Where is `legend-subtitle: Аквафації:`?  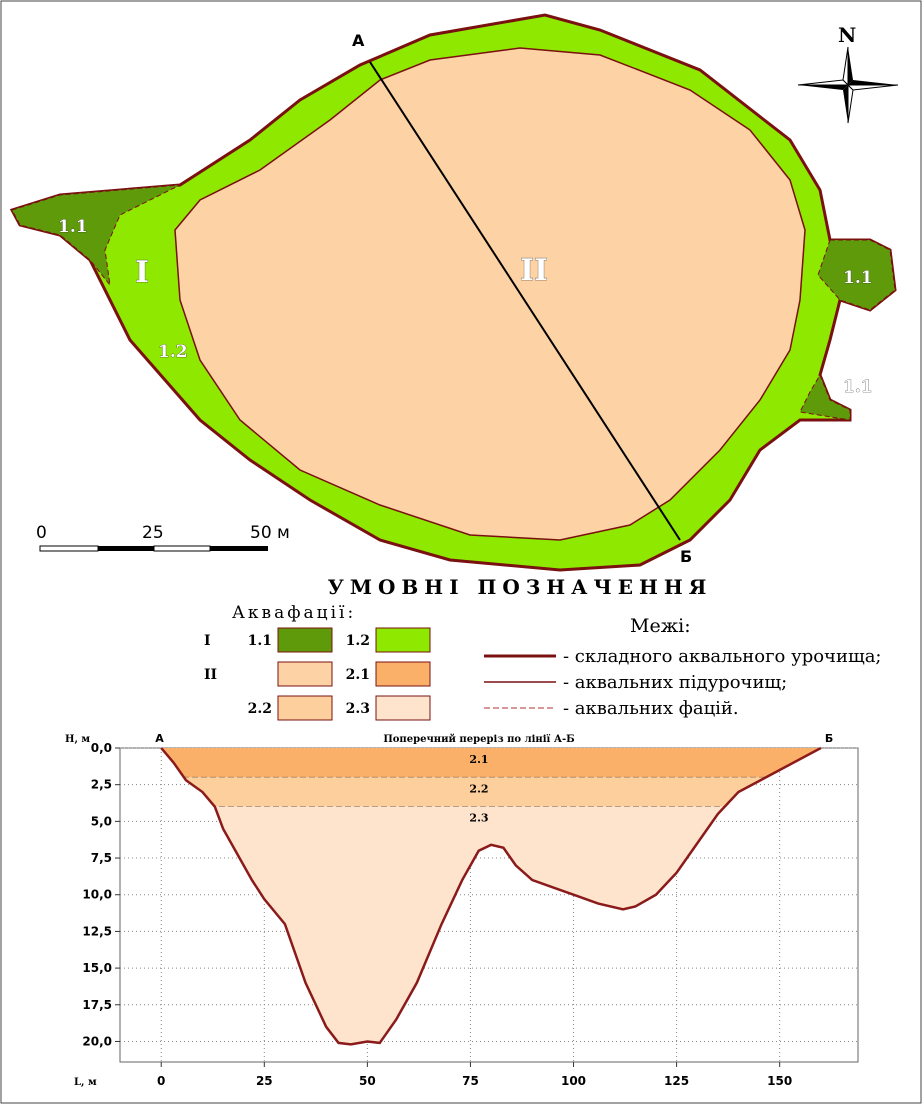
legend-subtitle: Аквафації: is located at coordinates (294, 613).